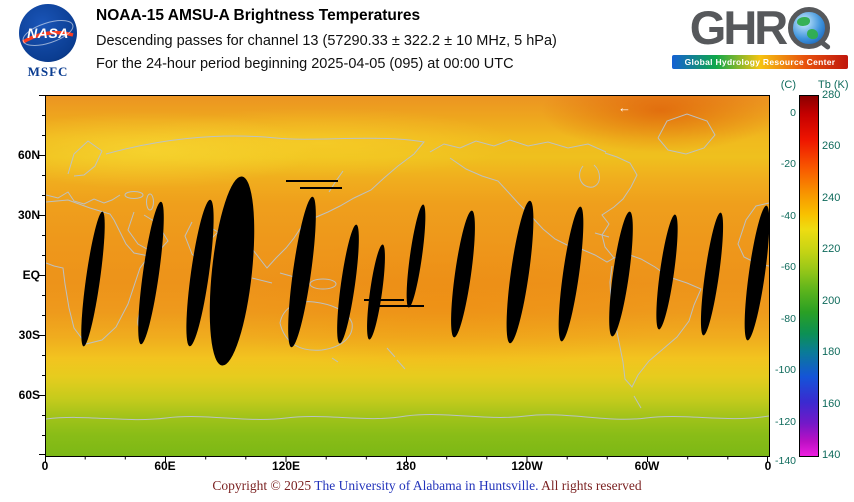  Describe the element at coordinates (785, 370) in the screenshot. I see `colorbar-c-label: -100` at that location.